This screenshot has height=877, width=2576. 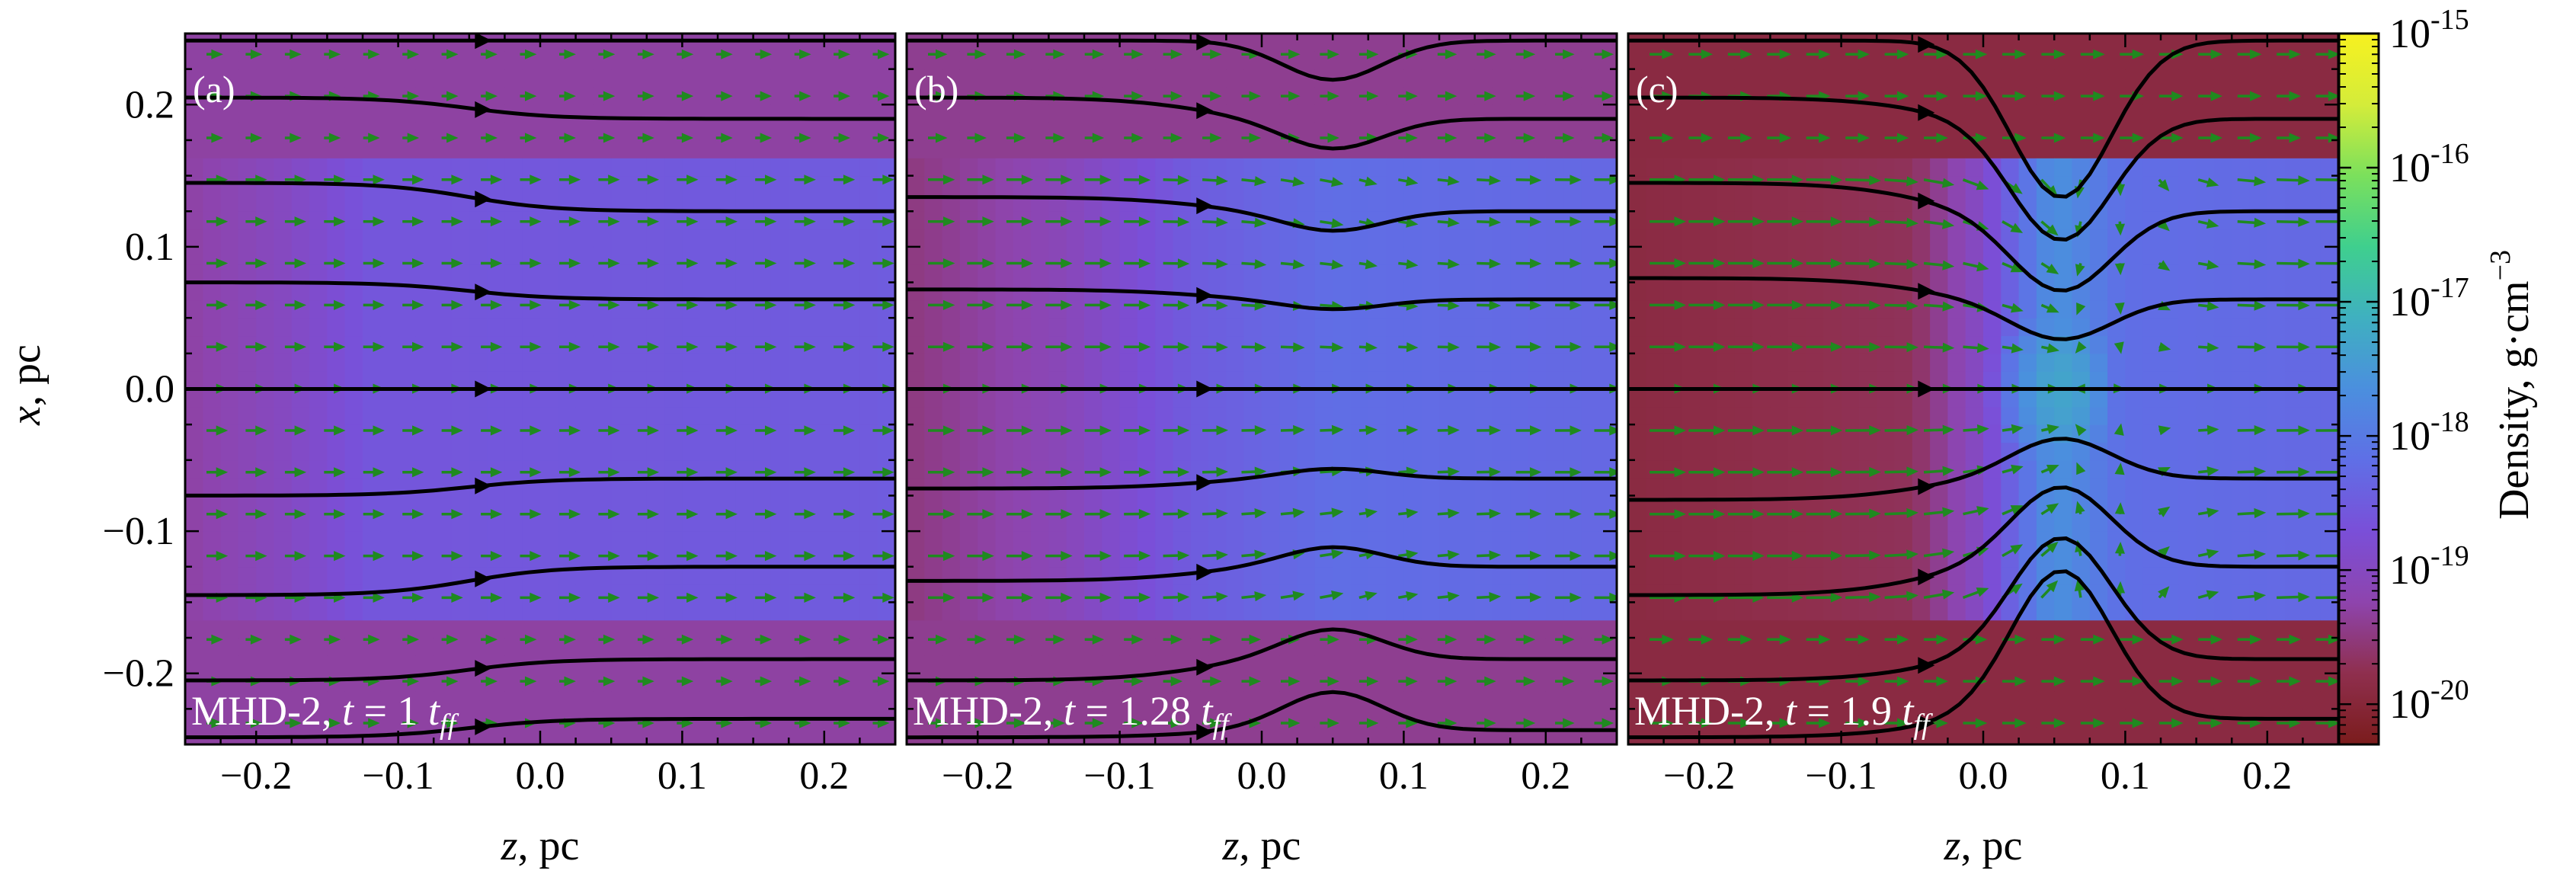 I want to click on caption-t: t, so click(x=348, y=711).